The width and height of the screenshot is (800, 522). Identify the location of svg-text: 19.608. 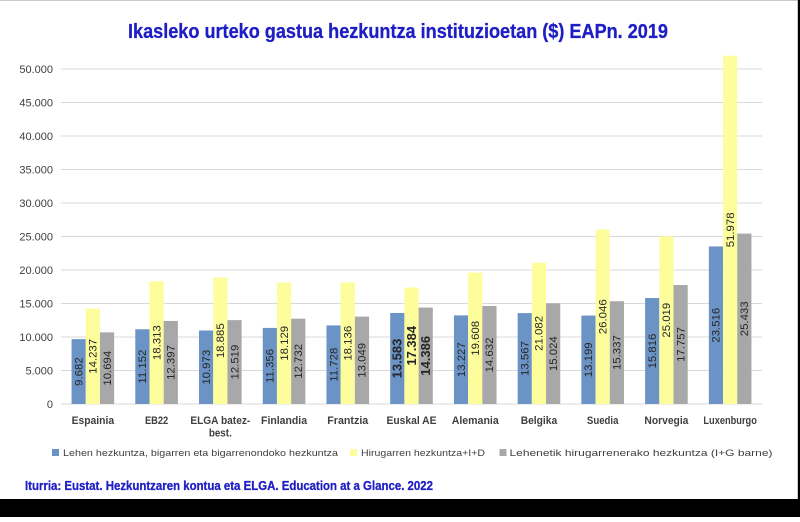
(476, 338).